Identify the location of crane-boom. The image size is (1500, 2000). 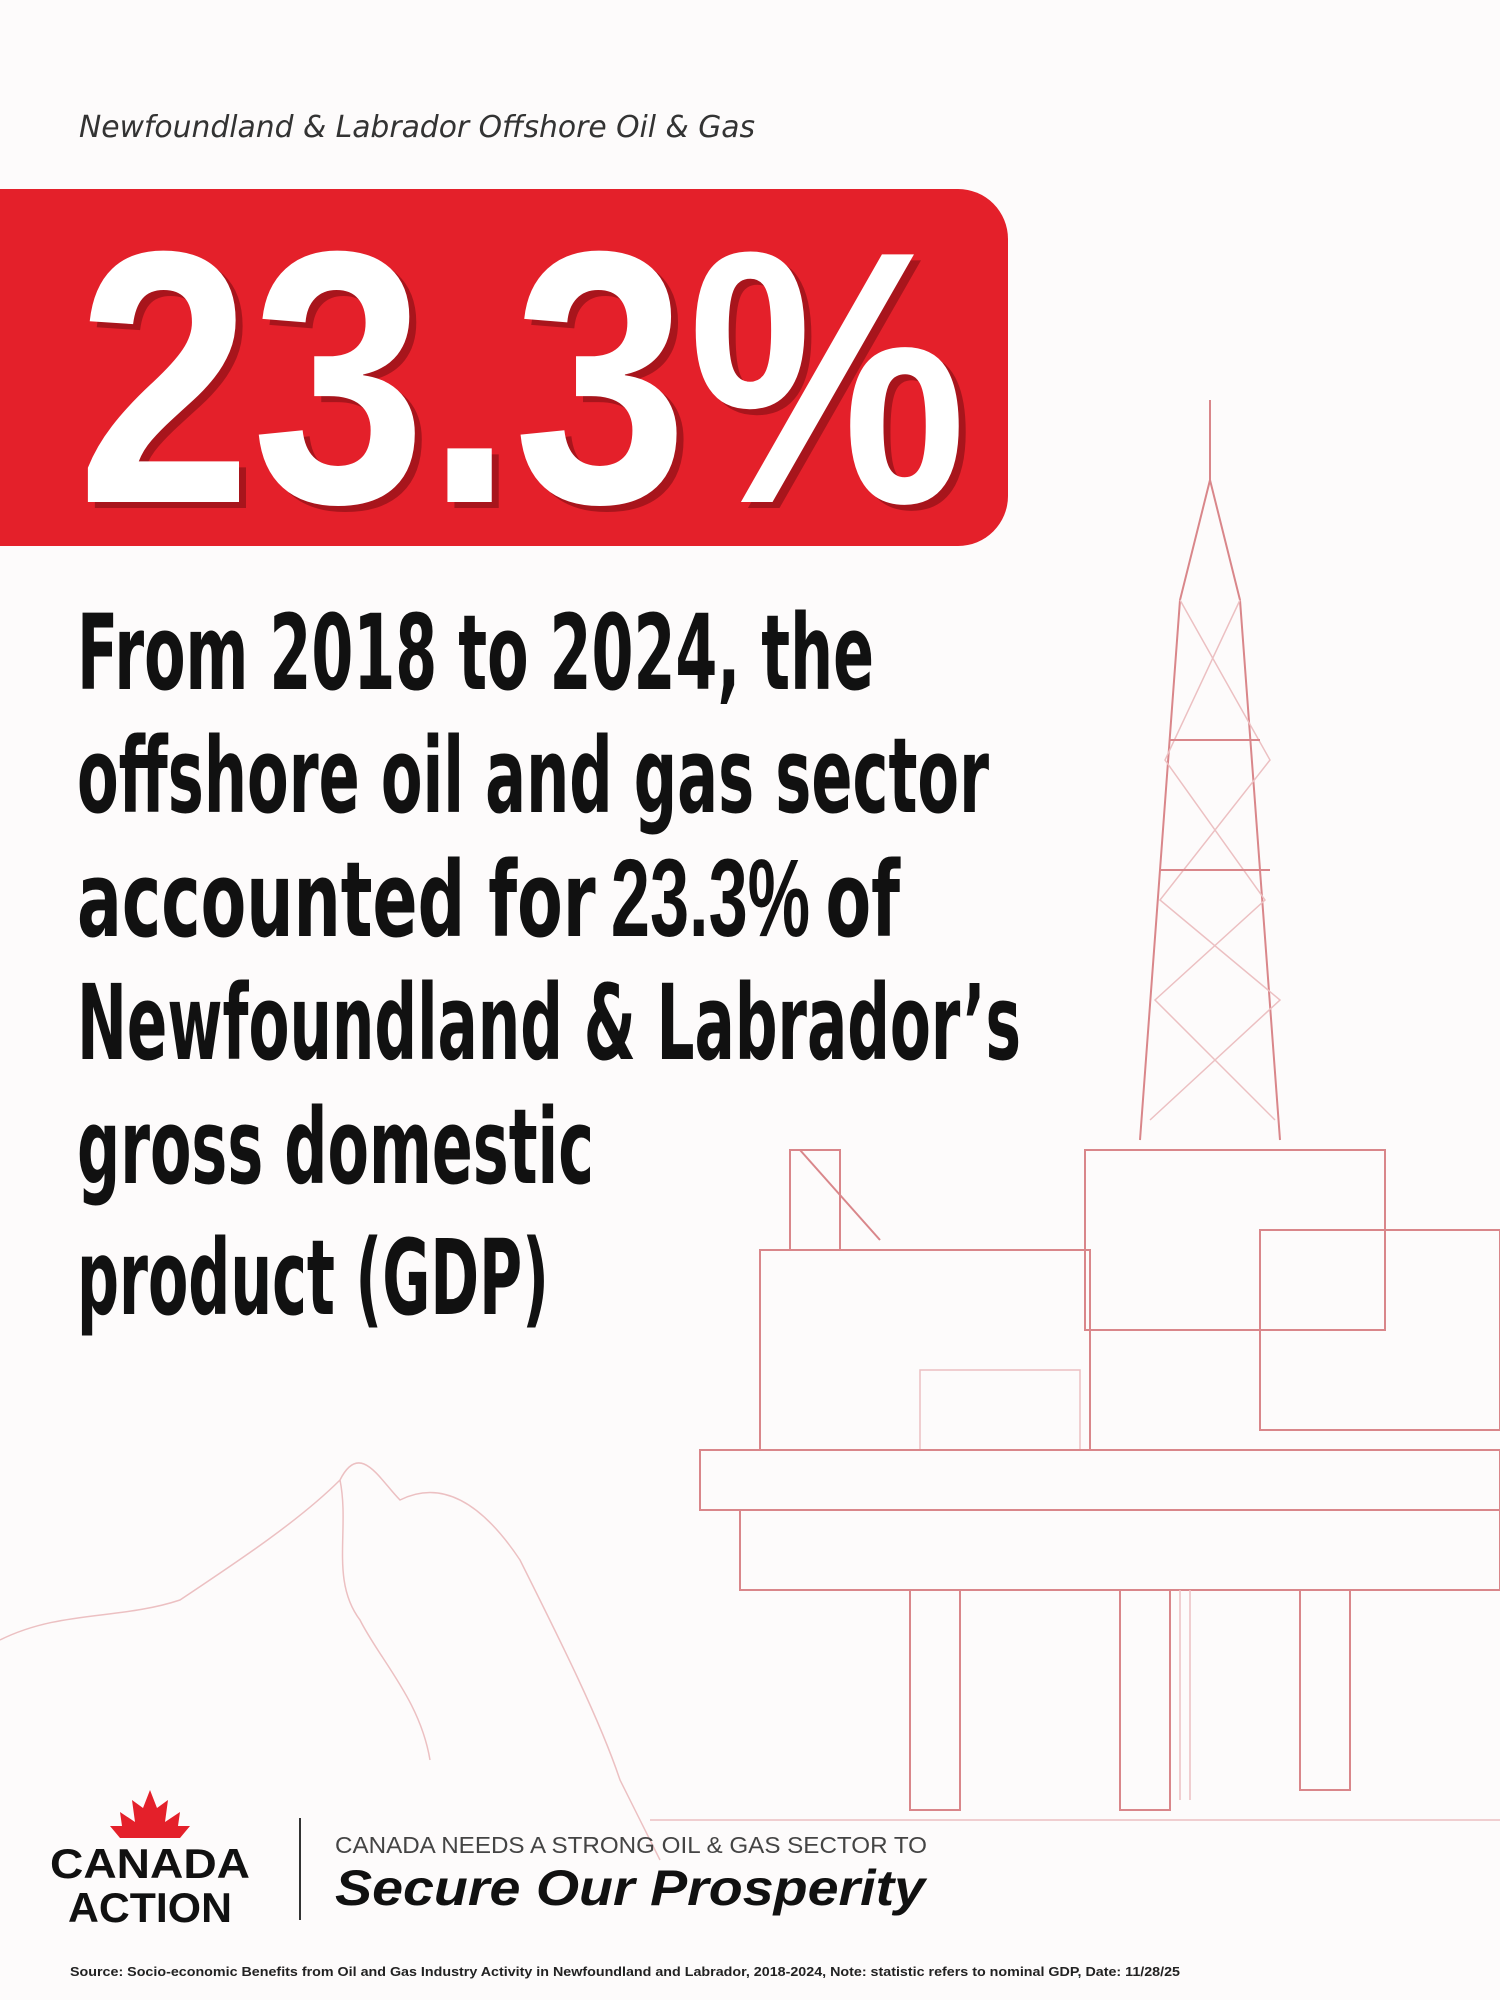
(840, 1195).